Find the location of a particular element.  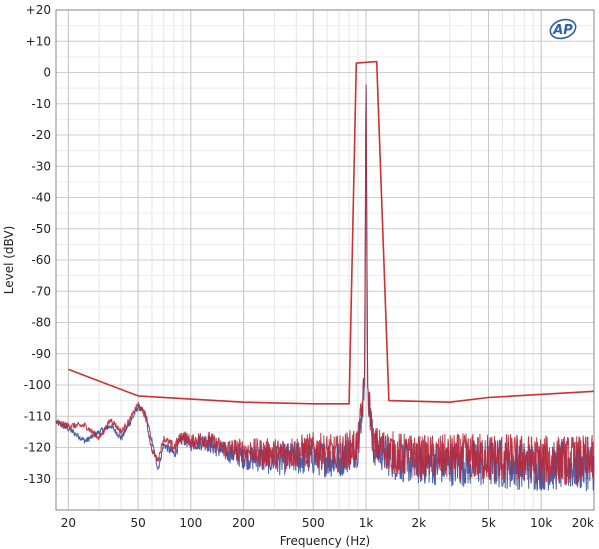

logo-ring is located at coordinates (563, 29).